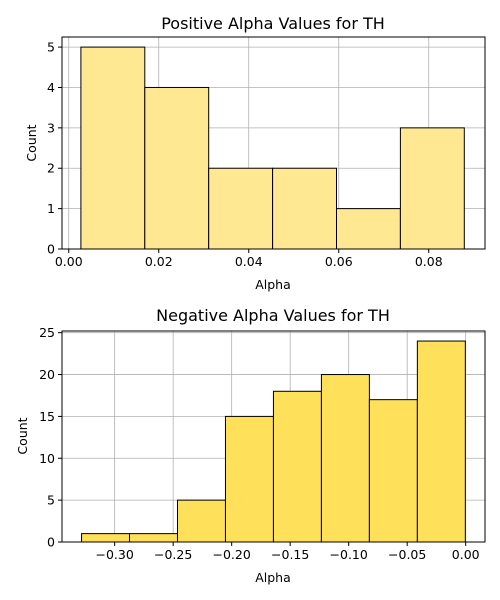 The width and height of the screenshot is (500, 600). What do you see at coordinates (273, 23) in the screenshot?
I see `chart-title: Positive Alpha Values for TH` at bounding box center [273, 23].